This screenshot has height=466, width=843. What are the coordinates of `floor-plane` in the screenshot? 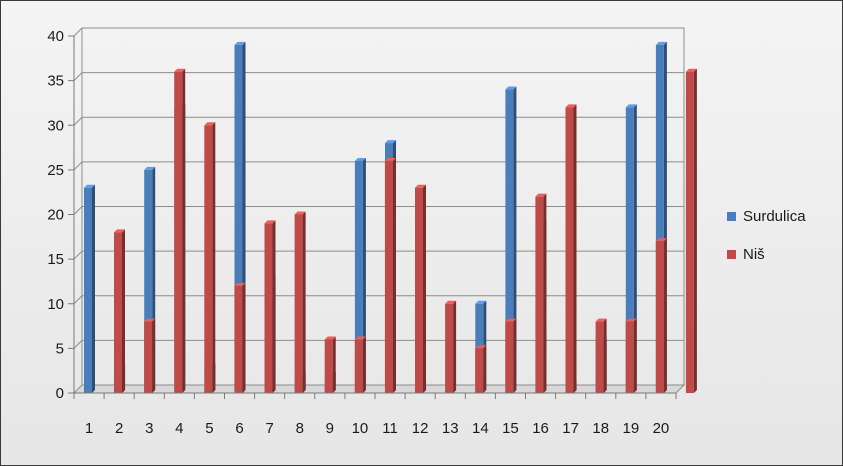 It's located at (379, 389).